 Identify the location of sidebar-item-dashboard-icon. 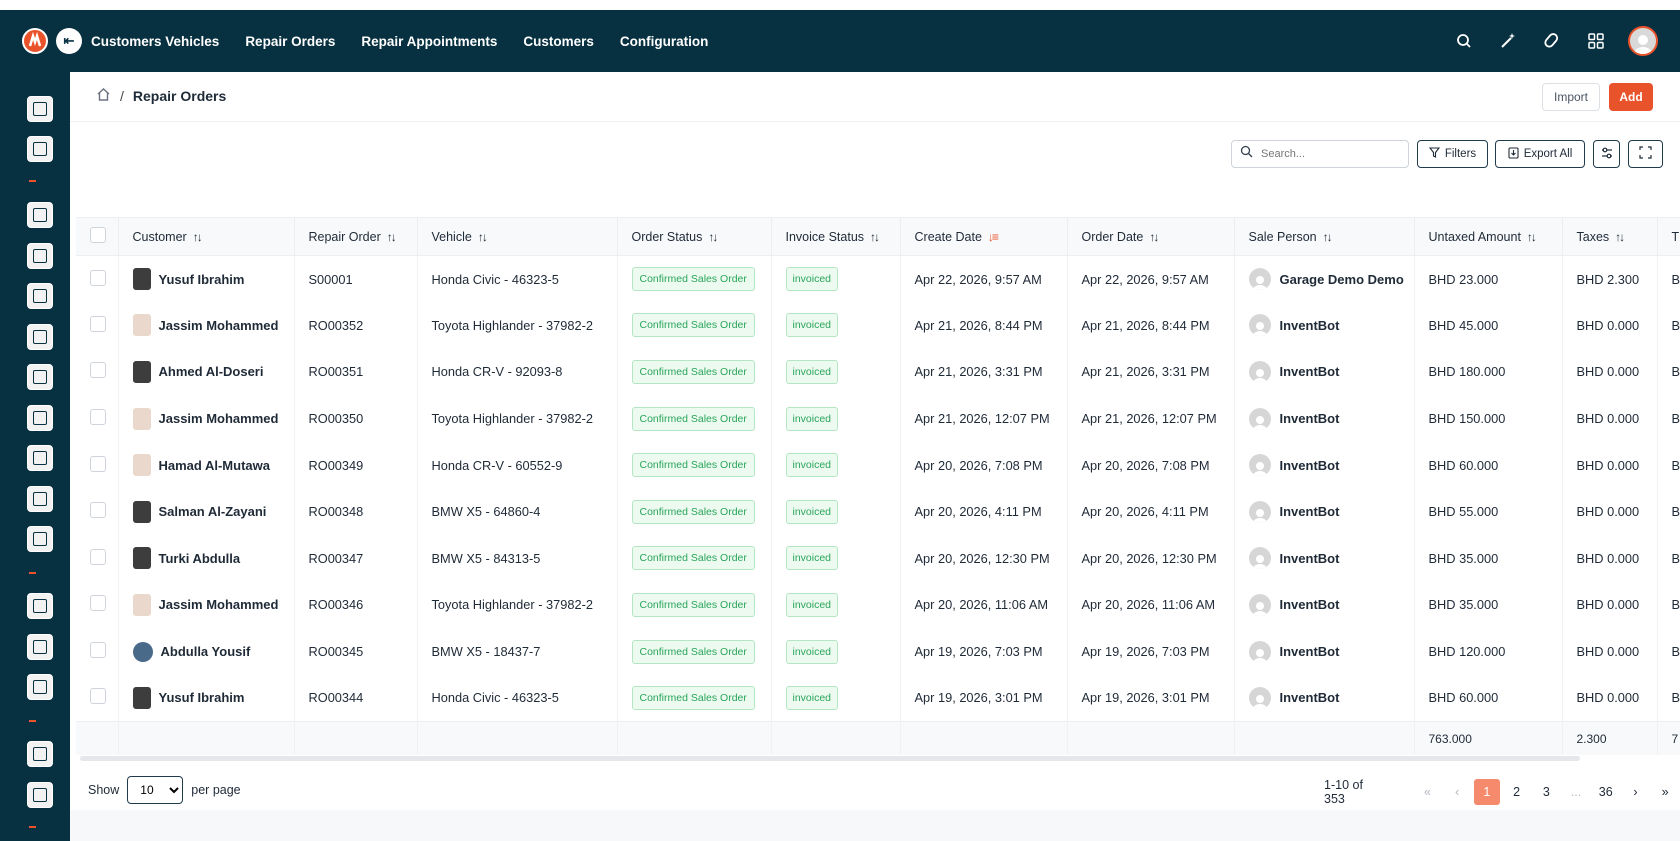
(40, 109).